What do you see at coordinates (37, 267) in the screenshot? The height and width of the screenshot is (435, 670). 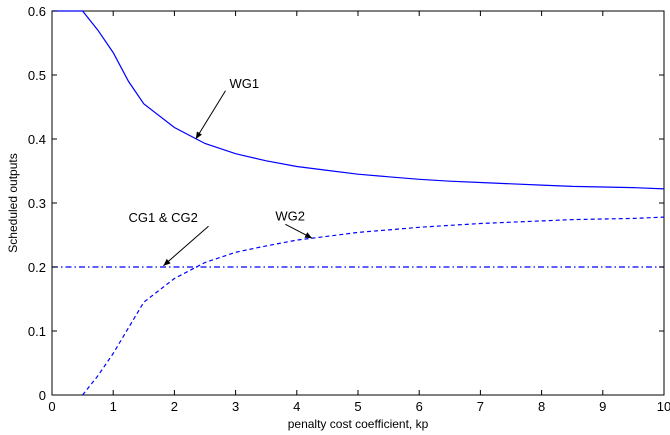 I see `y-tick-label: 0.2` at bounding box center [37, 267].